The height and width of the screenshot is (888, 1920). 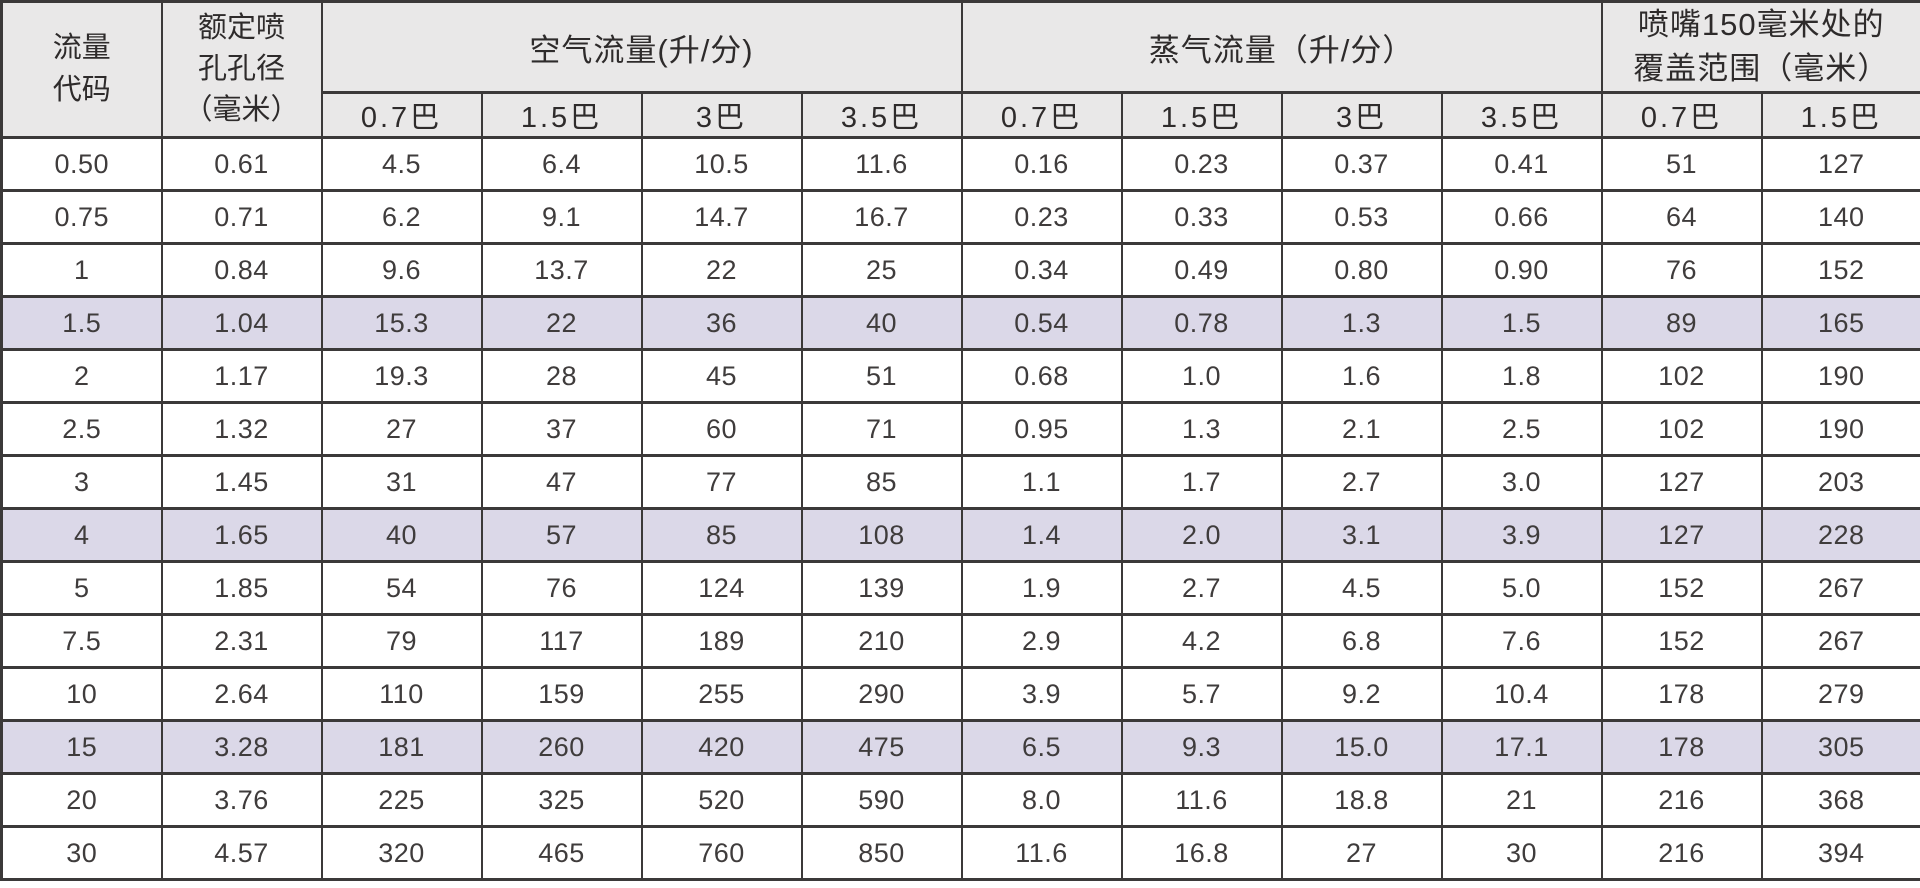 What do you see at coordinates (1361, 747) in the screenshot?
I see `table-cell: 15.0` at bounding box center [1361, 747].